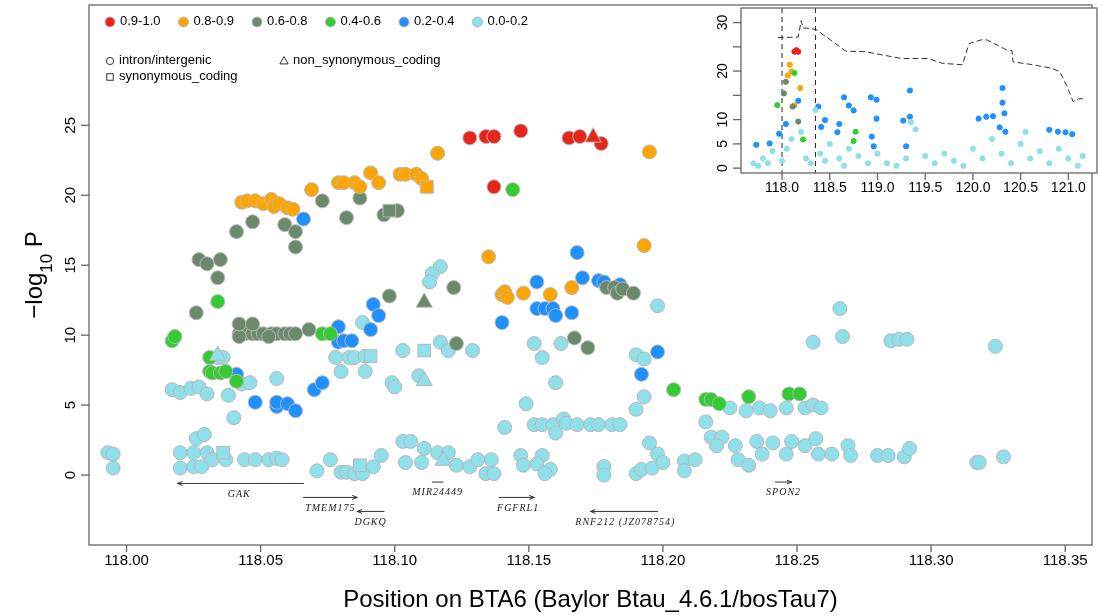 The height and width of the screenshot is (615, 1098). What do you see at coordinates (69, 265) in the screenshot?
I see `y-tick-label: 15` at bounding box center [69, 265].